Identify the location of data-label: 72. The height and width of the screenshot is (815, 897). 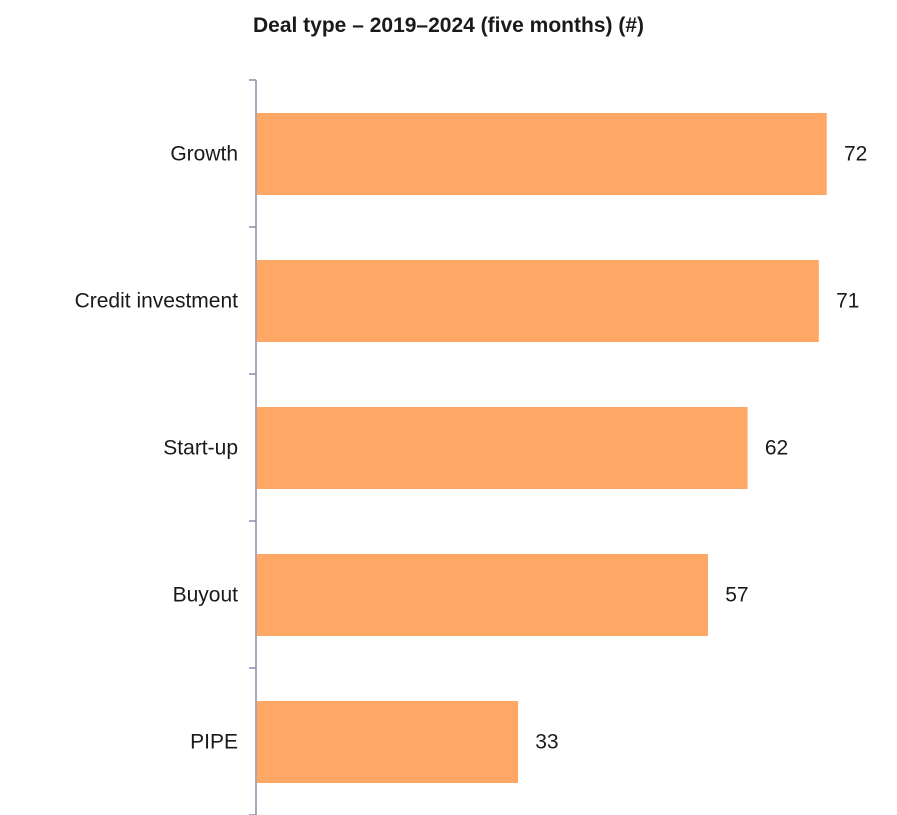
(855, 154).